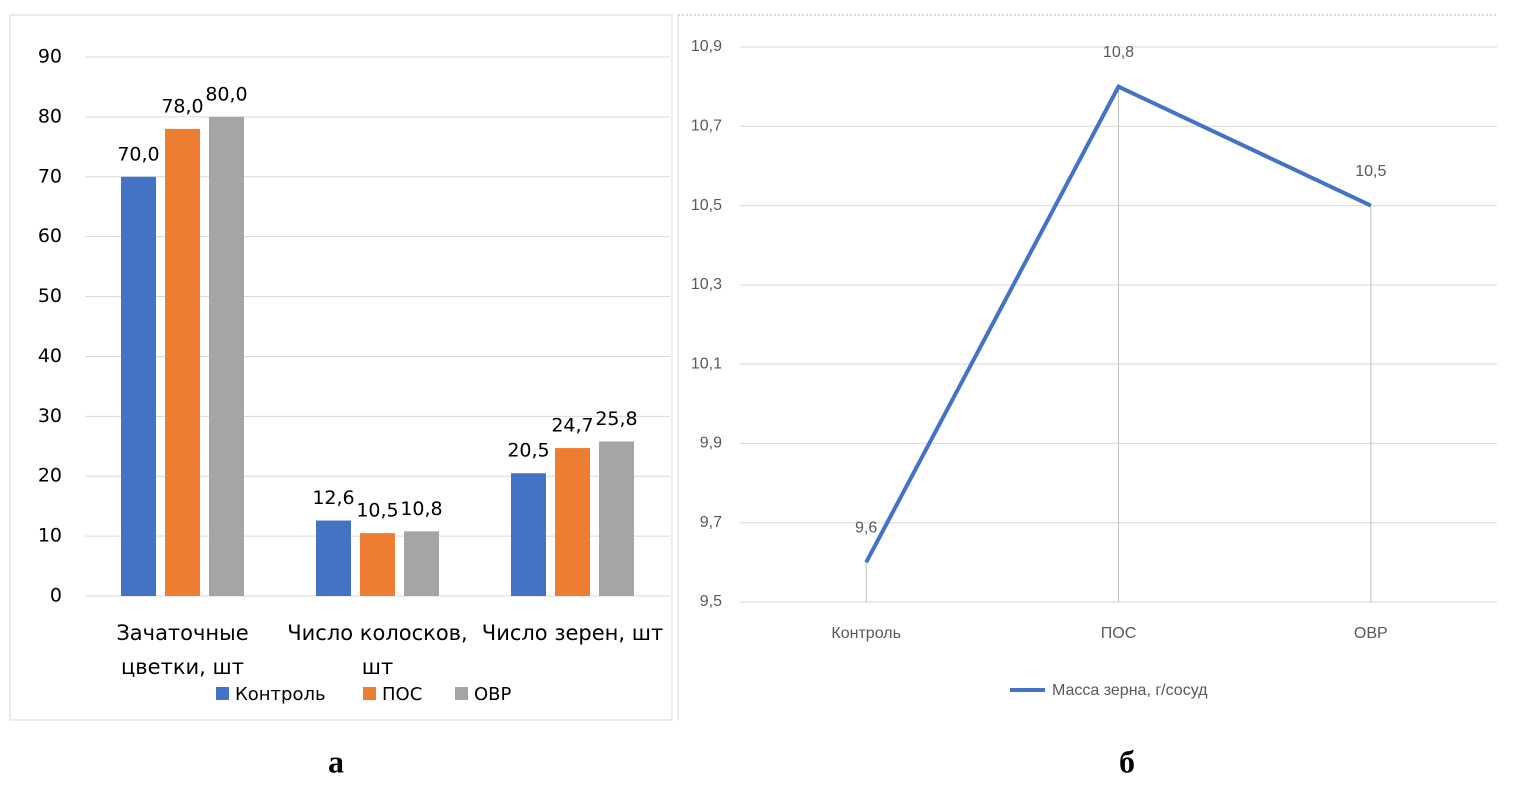 This screenshot has width=1527, height=793. Describe the element at coordinates (50, 116) in the screenshot. I see `y-tick-label: 80` at that location.